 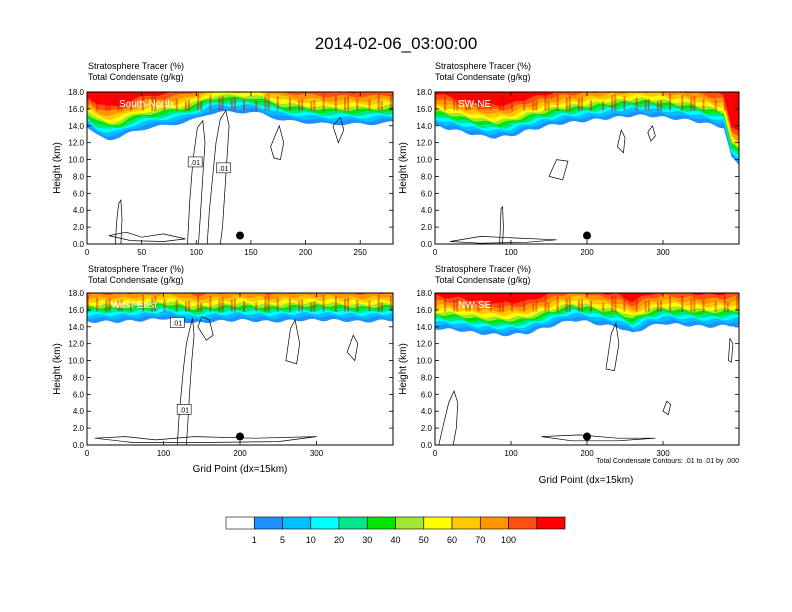 What do you see at coordinates (474, 104) in the screenshot?
I see `panel-1-label: SW-NE` at bounding box center [474, 104].